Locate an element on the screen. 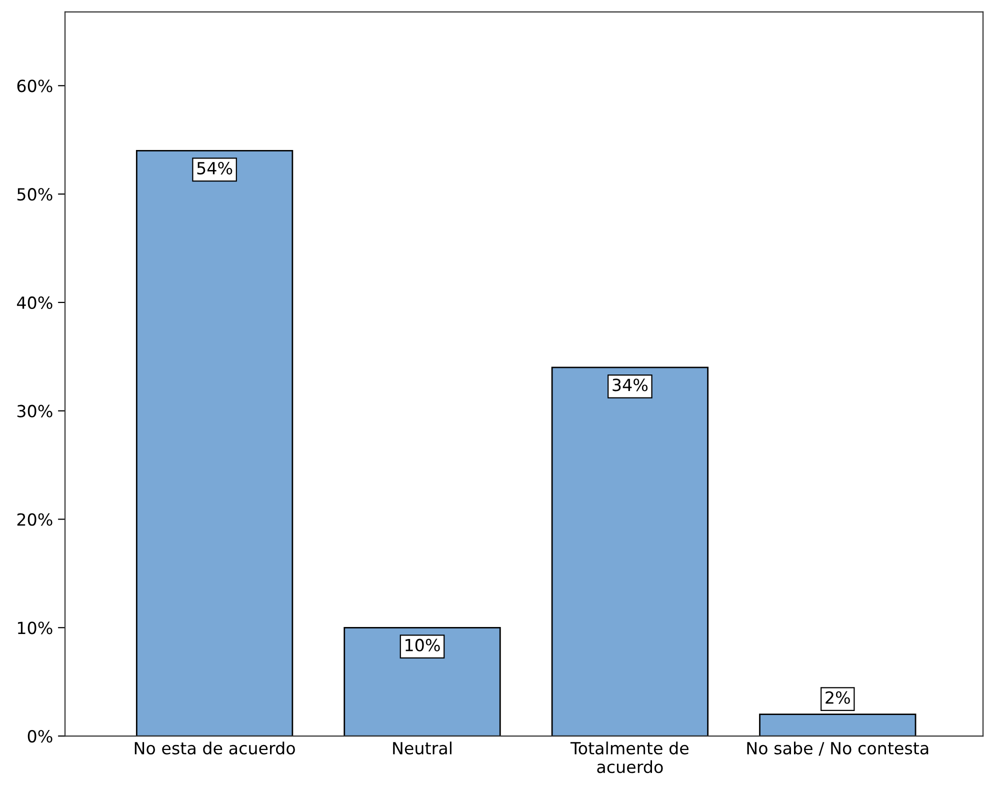 This screenshot has width=985, height=797. y-tick-label: 30% is located at coordinates (34, 411).